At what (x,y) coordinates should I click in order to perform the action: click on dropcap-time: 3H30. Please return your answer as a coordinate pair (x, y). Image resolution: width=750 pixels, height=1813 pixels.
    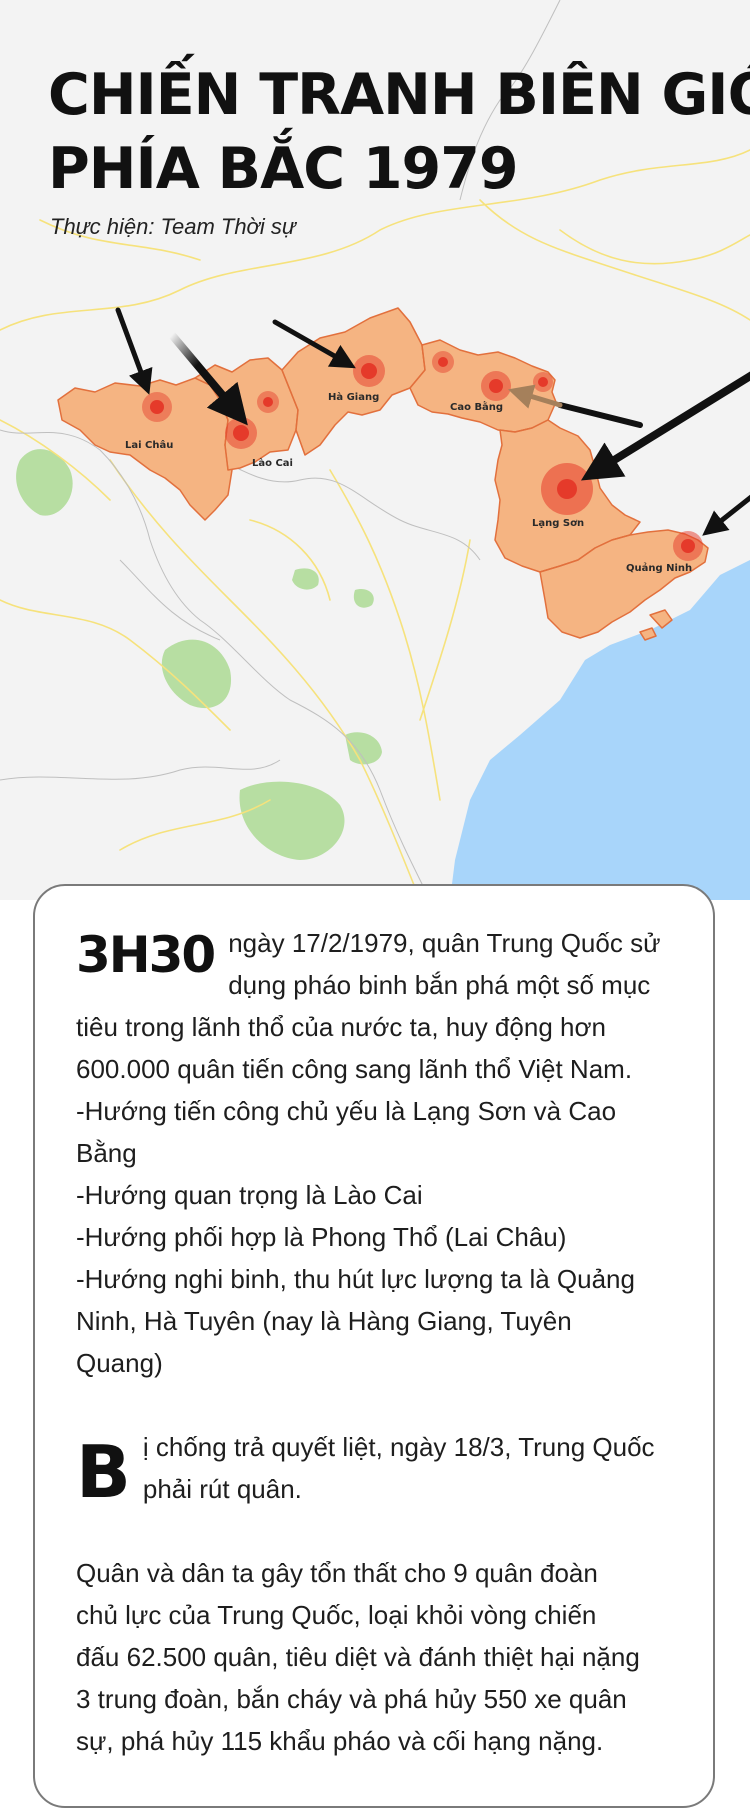
    Looking at the image, I should click on (146, 955).